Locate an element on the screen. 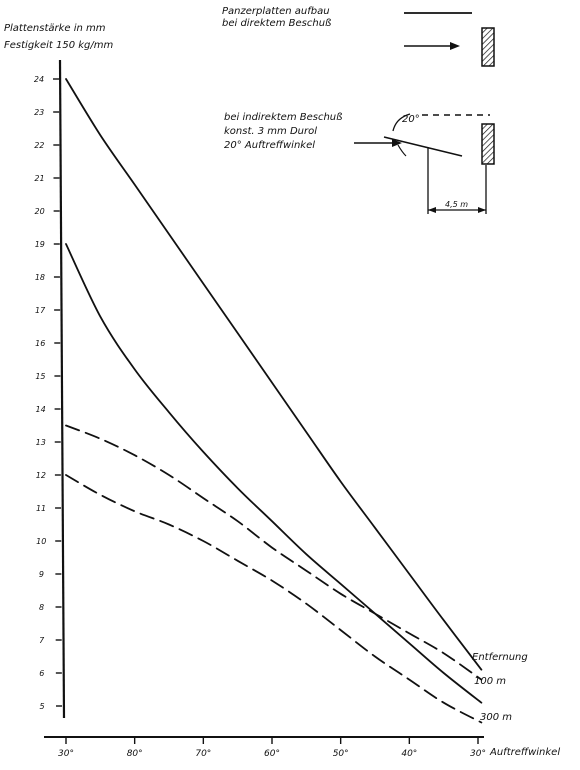  y-tick-label: 21 is located at coordinates (39, 178).